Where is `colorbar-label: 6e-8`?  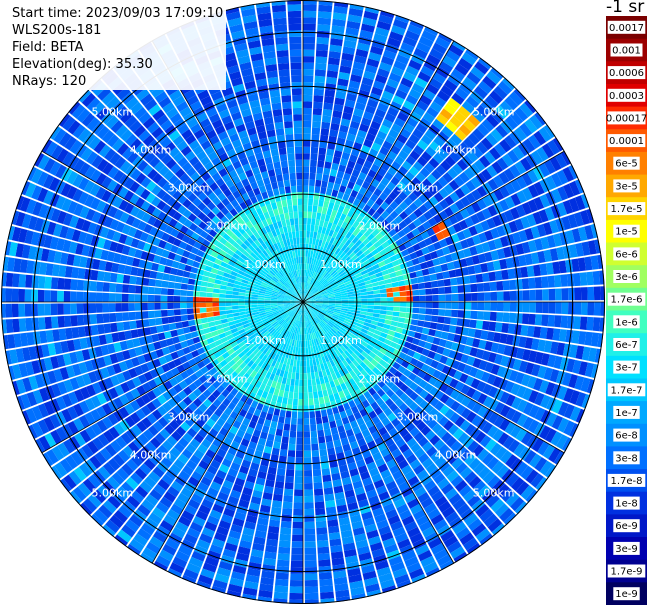 colorbar-label: 6e-8 is located at coordinates (626, 436).